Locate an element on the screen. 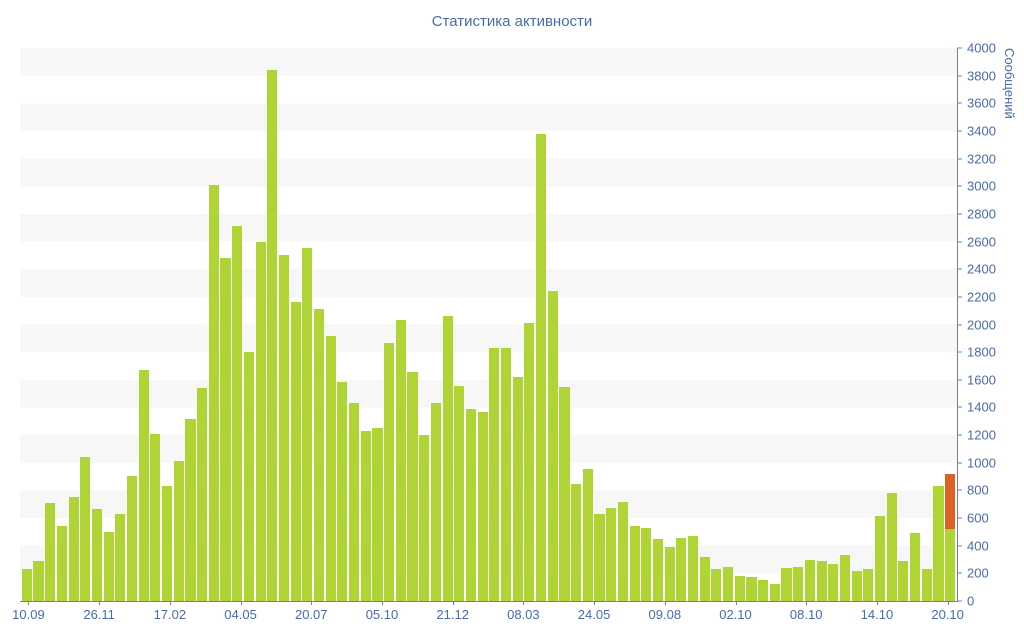  y-axis-label: 2800 is located at coordinates (981, 214).